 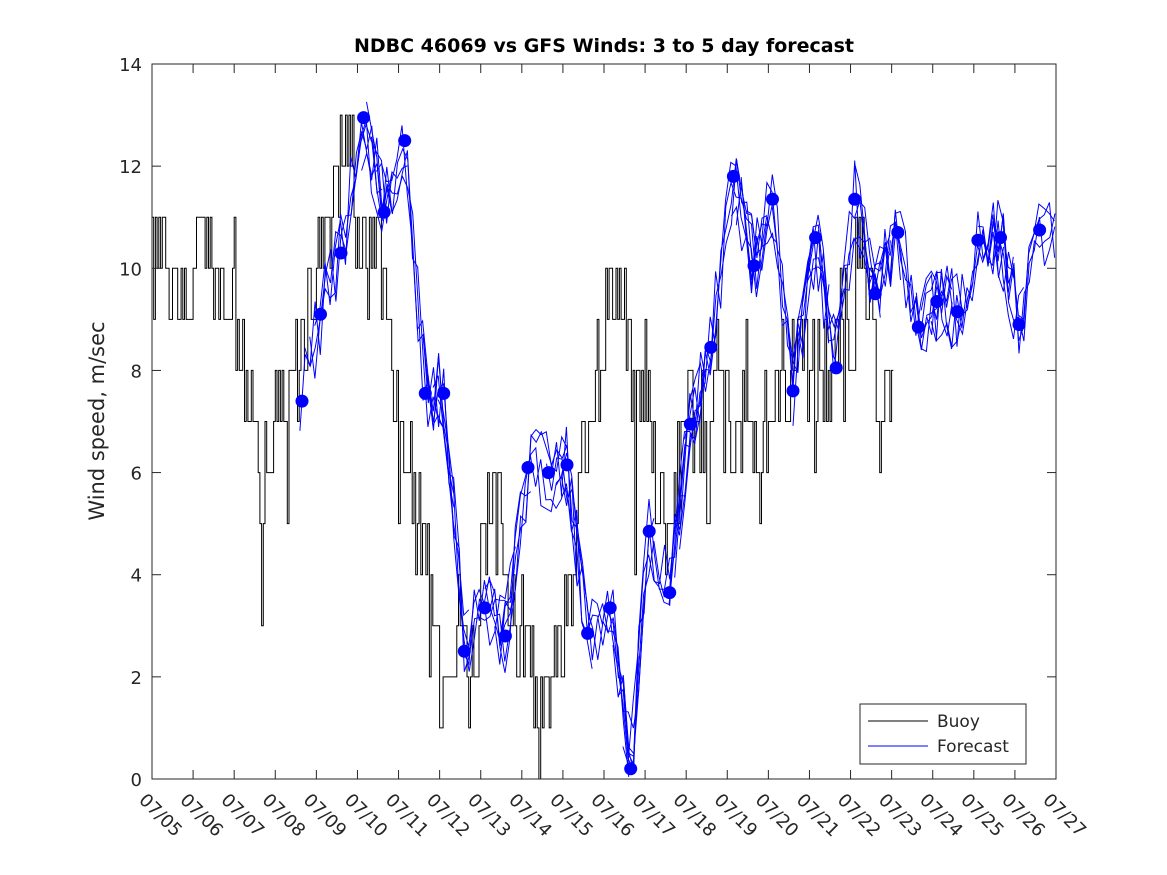 What do you see at coordinates (130, 167) in the screenshot?
I see `y-tick-label: 12` at bounding box center [130, 167].